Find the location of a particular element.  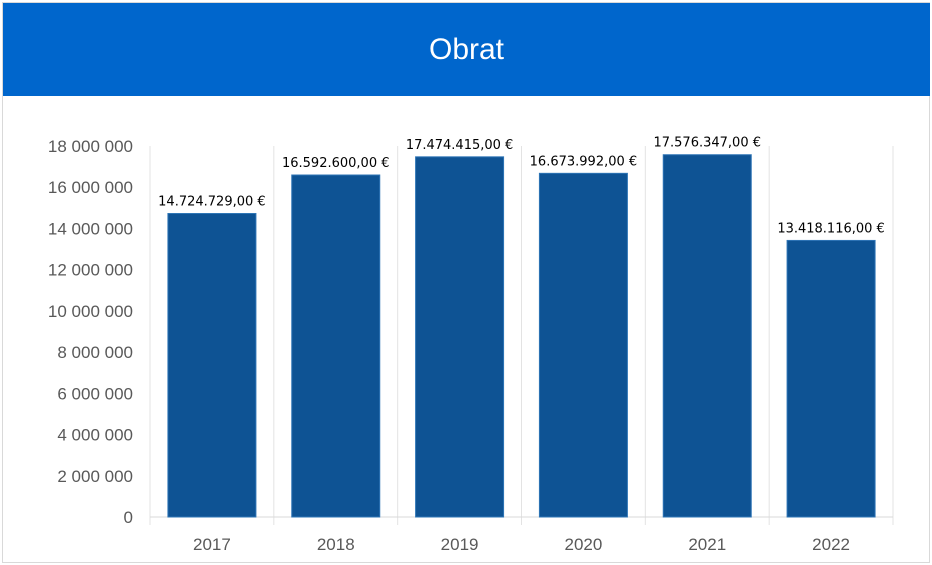

y-tick-label: 12 000 000 is located at coordinates (90, 270).